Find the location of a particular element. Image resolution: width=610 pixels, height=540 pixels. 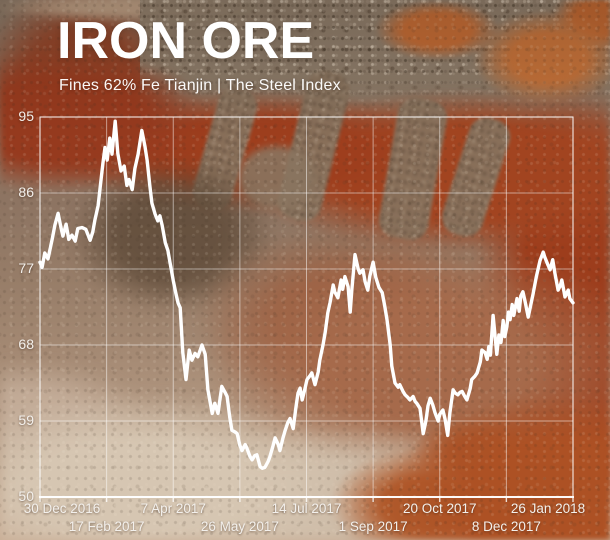

x-tick-label: 17 Feb 2017 is located at coordinates (106, 526).